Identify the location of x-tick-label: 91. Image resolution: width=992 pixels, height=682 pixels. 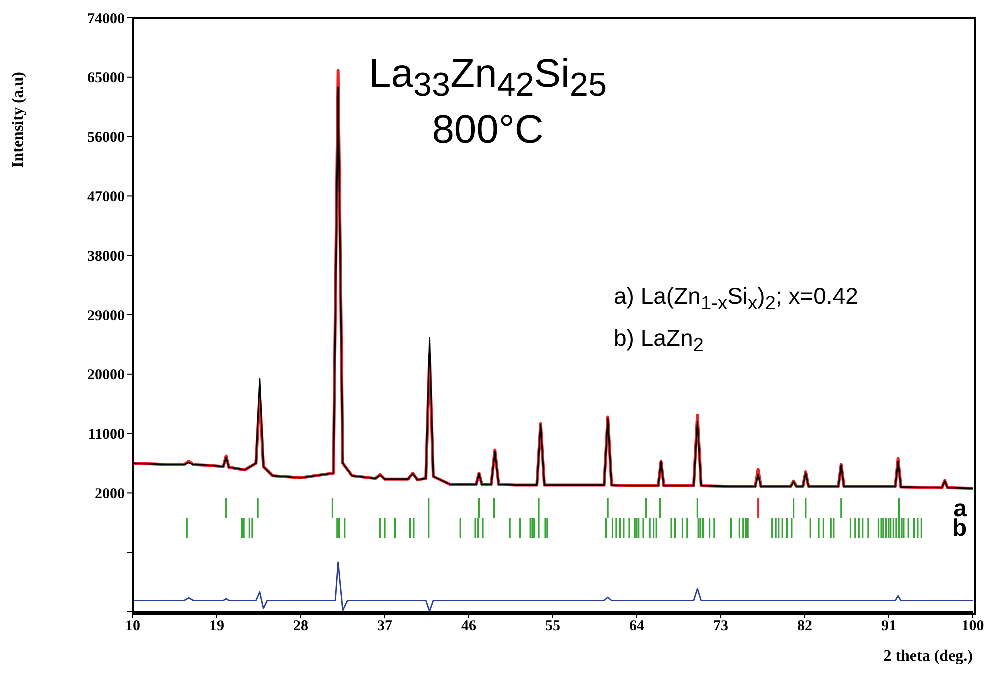
(889, 626).